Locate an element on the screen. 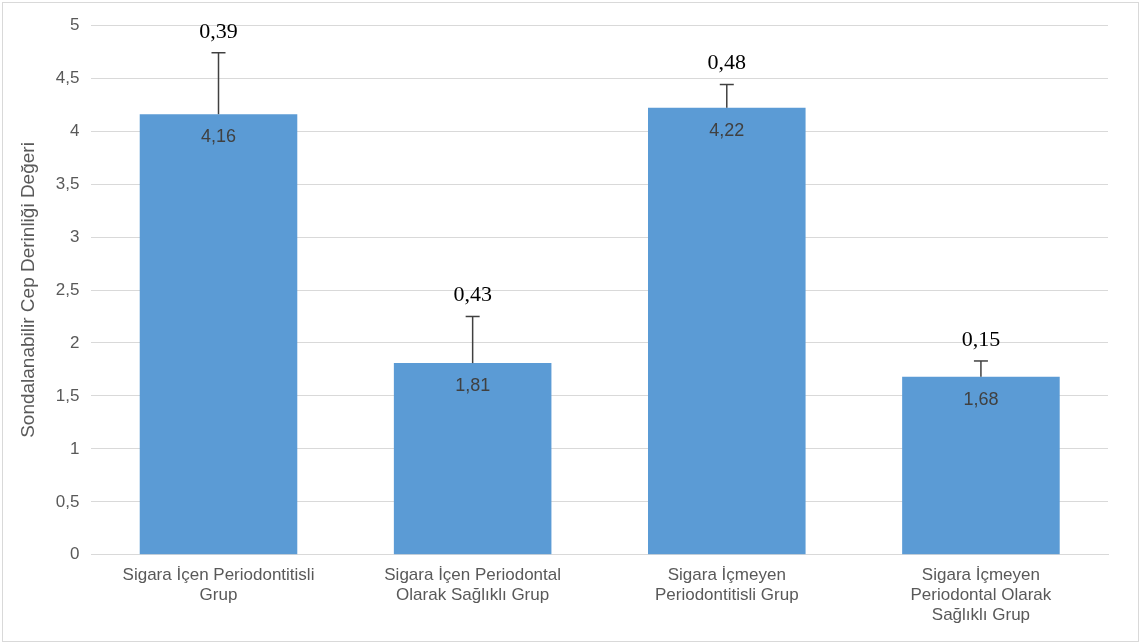 The height and width of the screenshot is (644, 1141). y-tick-label: 1 is located at coordinates (74, 448).